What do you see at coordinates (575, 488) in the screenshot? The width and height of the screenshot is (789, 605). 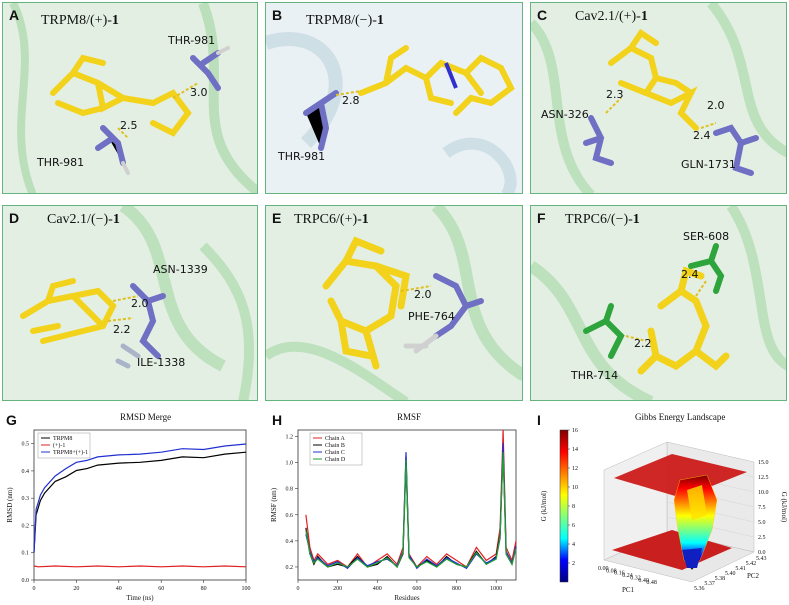 I see `gibbs-cbar-label-4: 10` at bounding box center [575, 488].